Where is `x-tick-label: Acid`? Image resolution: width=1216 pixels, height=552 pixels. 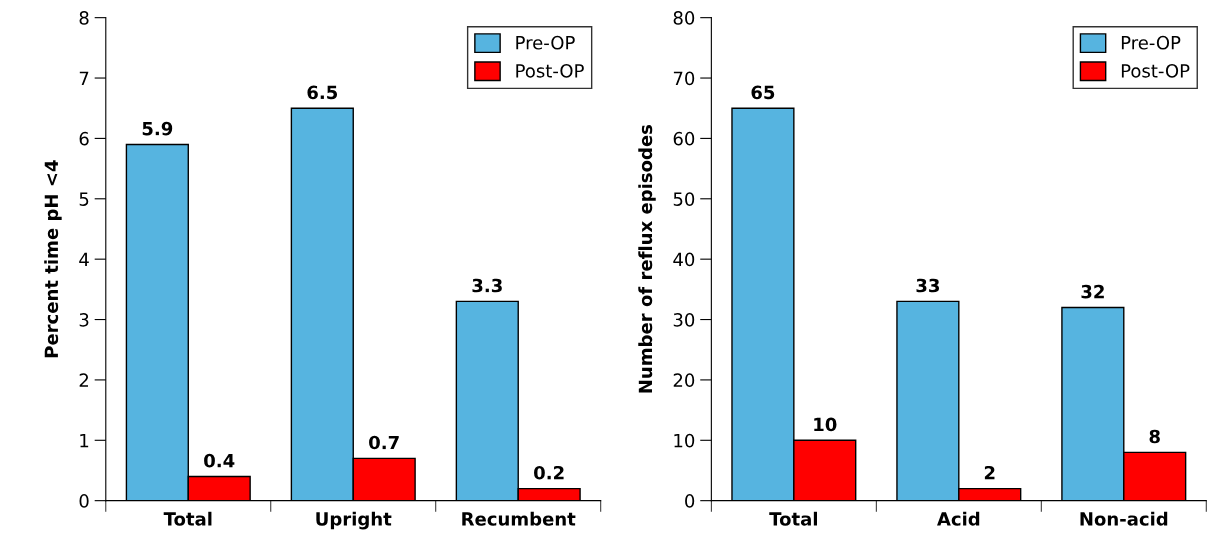
x-tick-label: Acid is located at coordinates (958, 518).